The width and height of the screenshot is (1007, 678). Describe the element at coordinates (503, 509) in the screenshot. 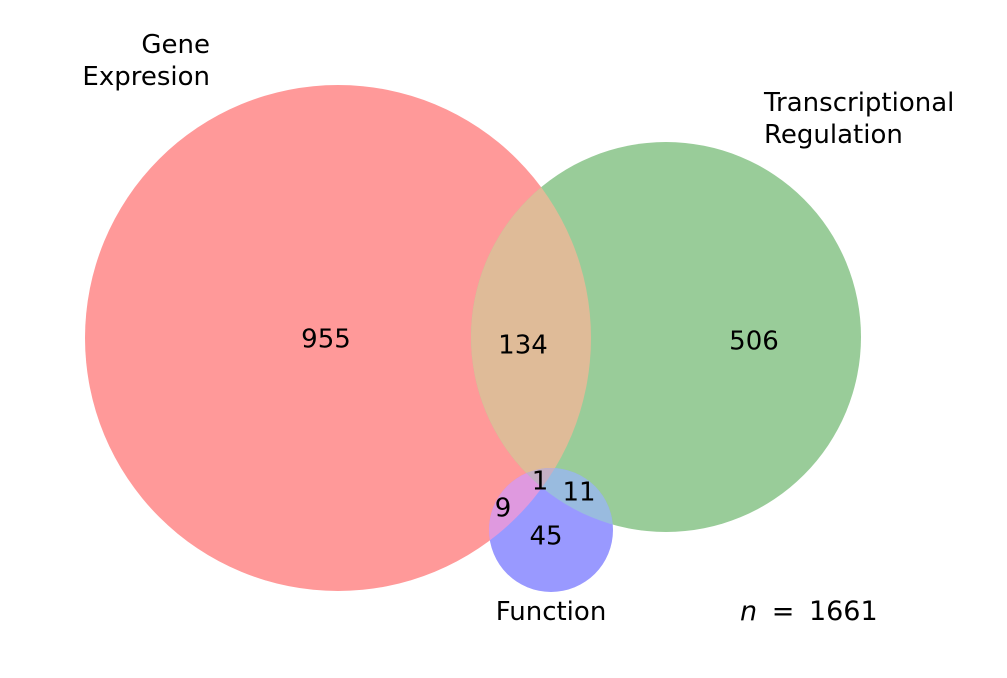

I see `region-count-gene-and-function: 9` at that location.